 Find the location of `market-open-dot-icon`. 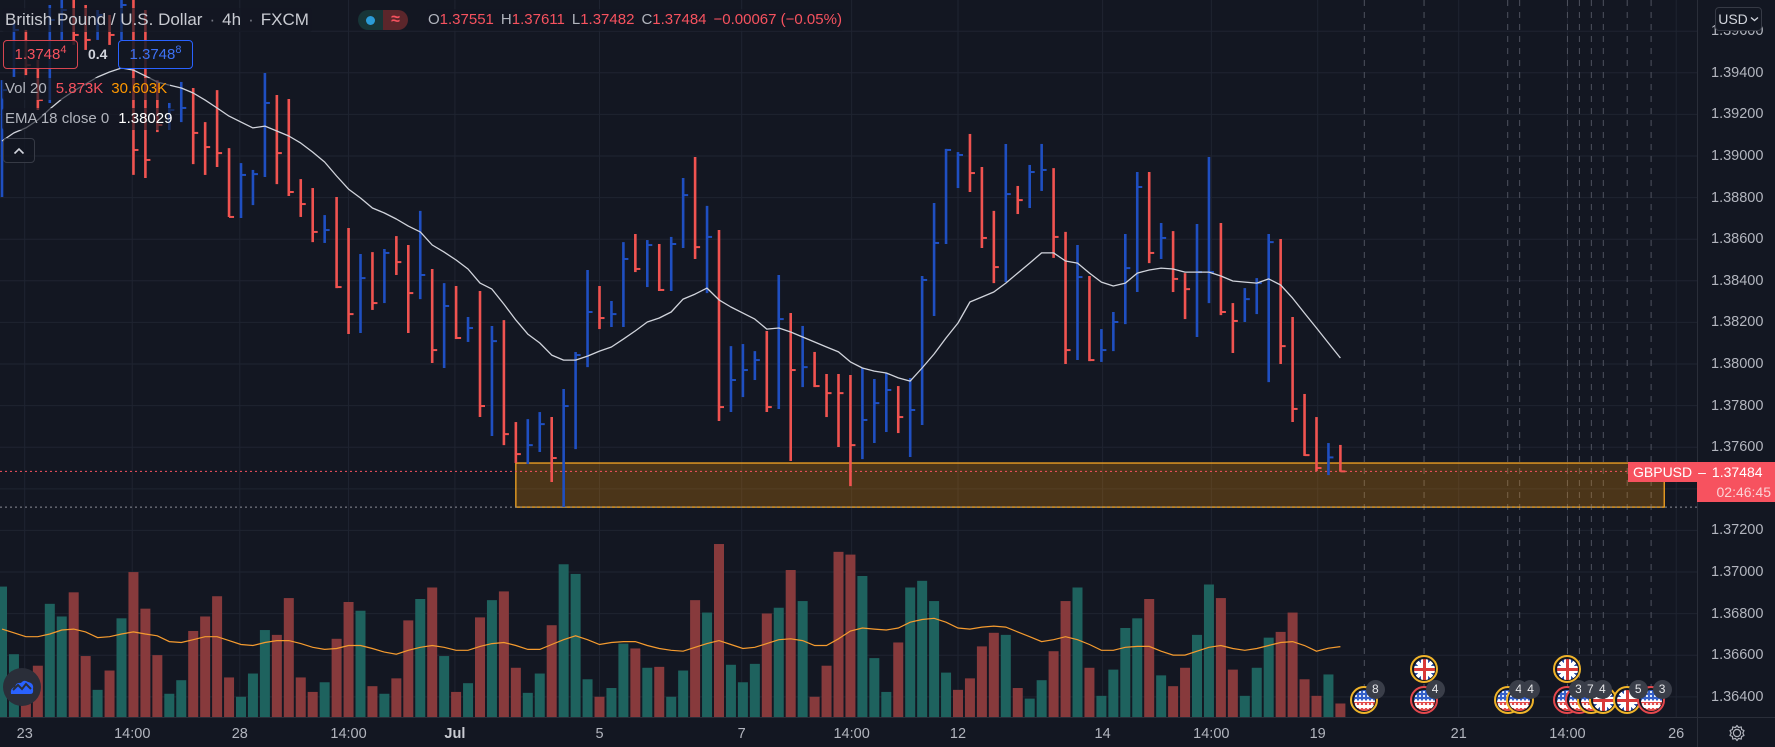

market-open-dot-icon is located at coordinates (370, 20).